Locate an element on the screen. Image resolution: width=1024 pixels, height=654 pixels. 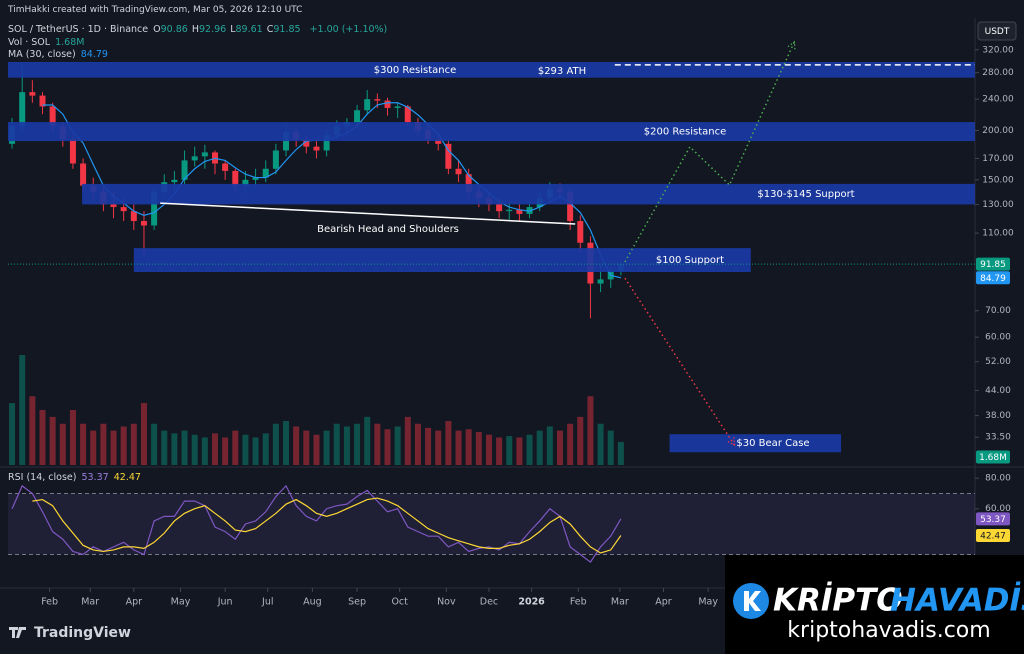
watermark-box is located at coordinates (874, 604).